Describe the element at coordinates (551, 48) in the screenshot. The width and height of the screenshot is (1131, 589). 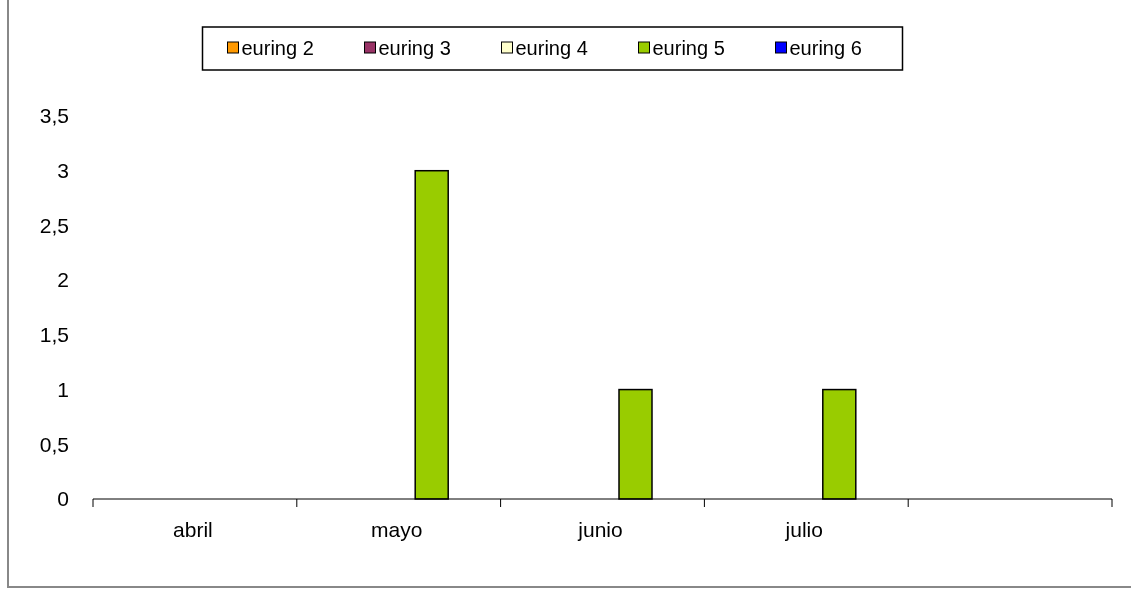
I see `legend-label: euring 4` at that location.